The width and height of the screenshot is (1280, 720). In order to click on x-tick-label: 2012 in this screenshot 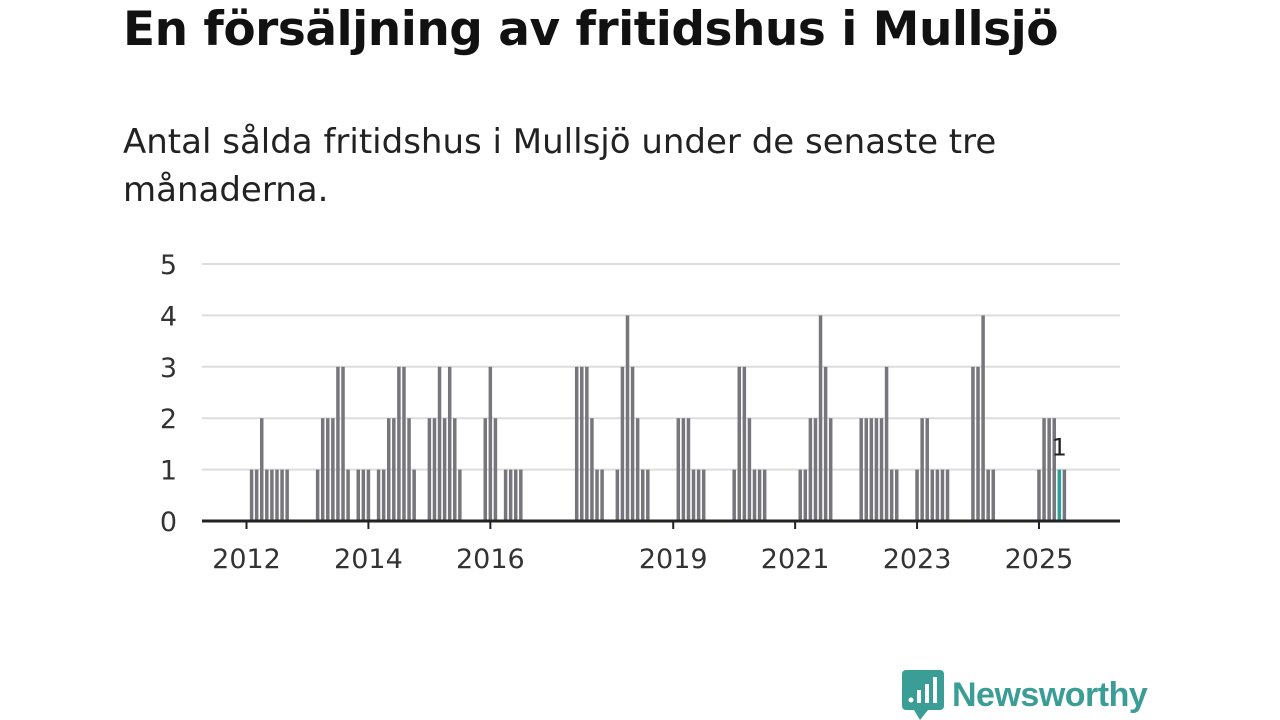, I will do `click(246, 559)`.